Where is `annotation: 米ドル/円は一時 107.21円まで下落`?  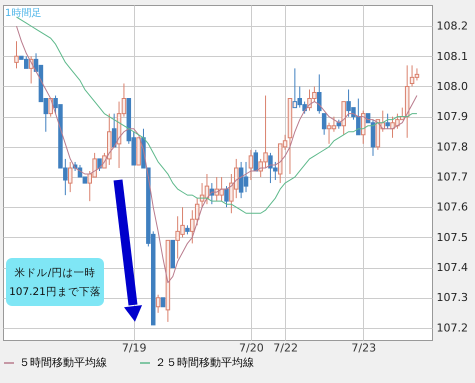
annotation: 米ドル/円は一時 107.21円まで下落 is located at coordinates (55, 282).